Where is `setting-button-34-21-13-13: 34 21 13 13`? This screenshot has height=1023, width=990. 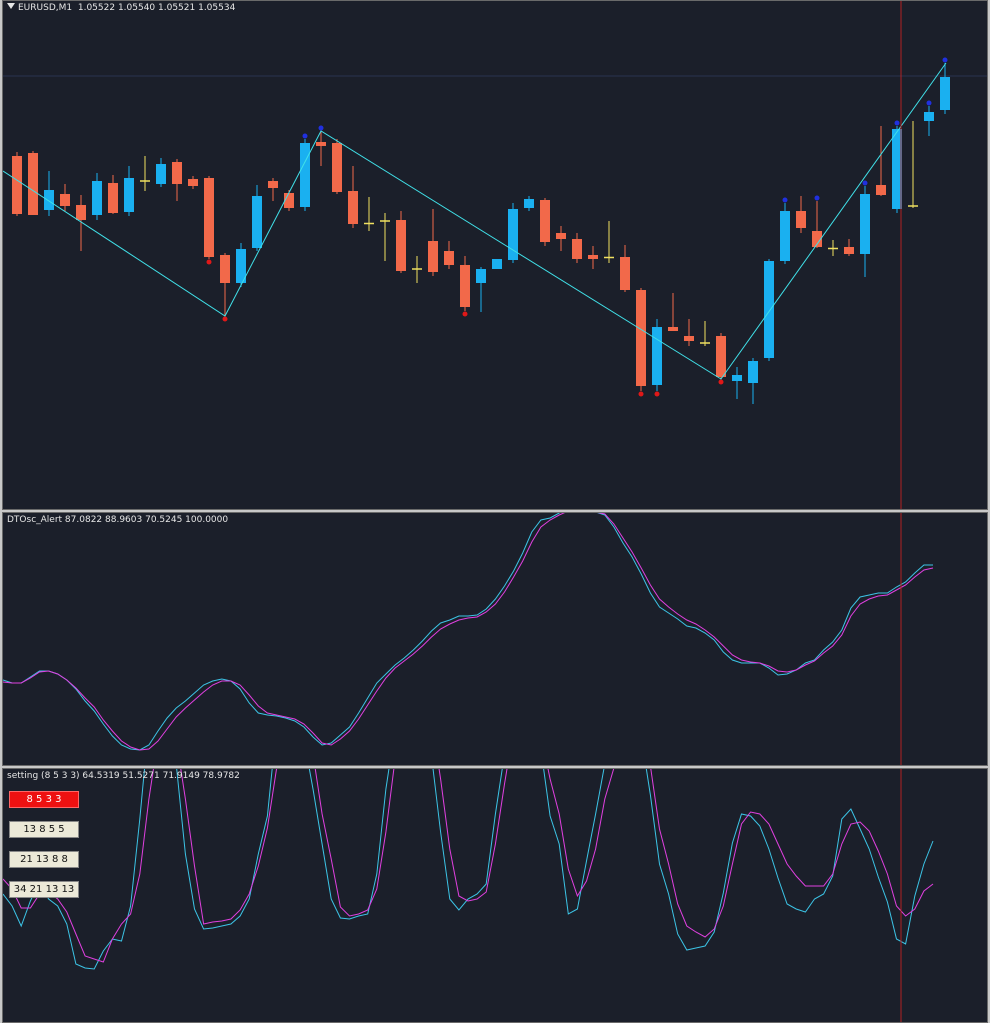 setting-button-34-21-13-13: 34 21 13 13 is located at coordinates (44, 889).